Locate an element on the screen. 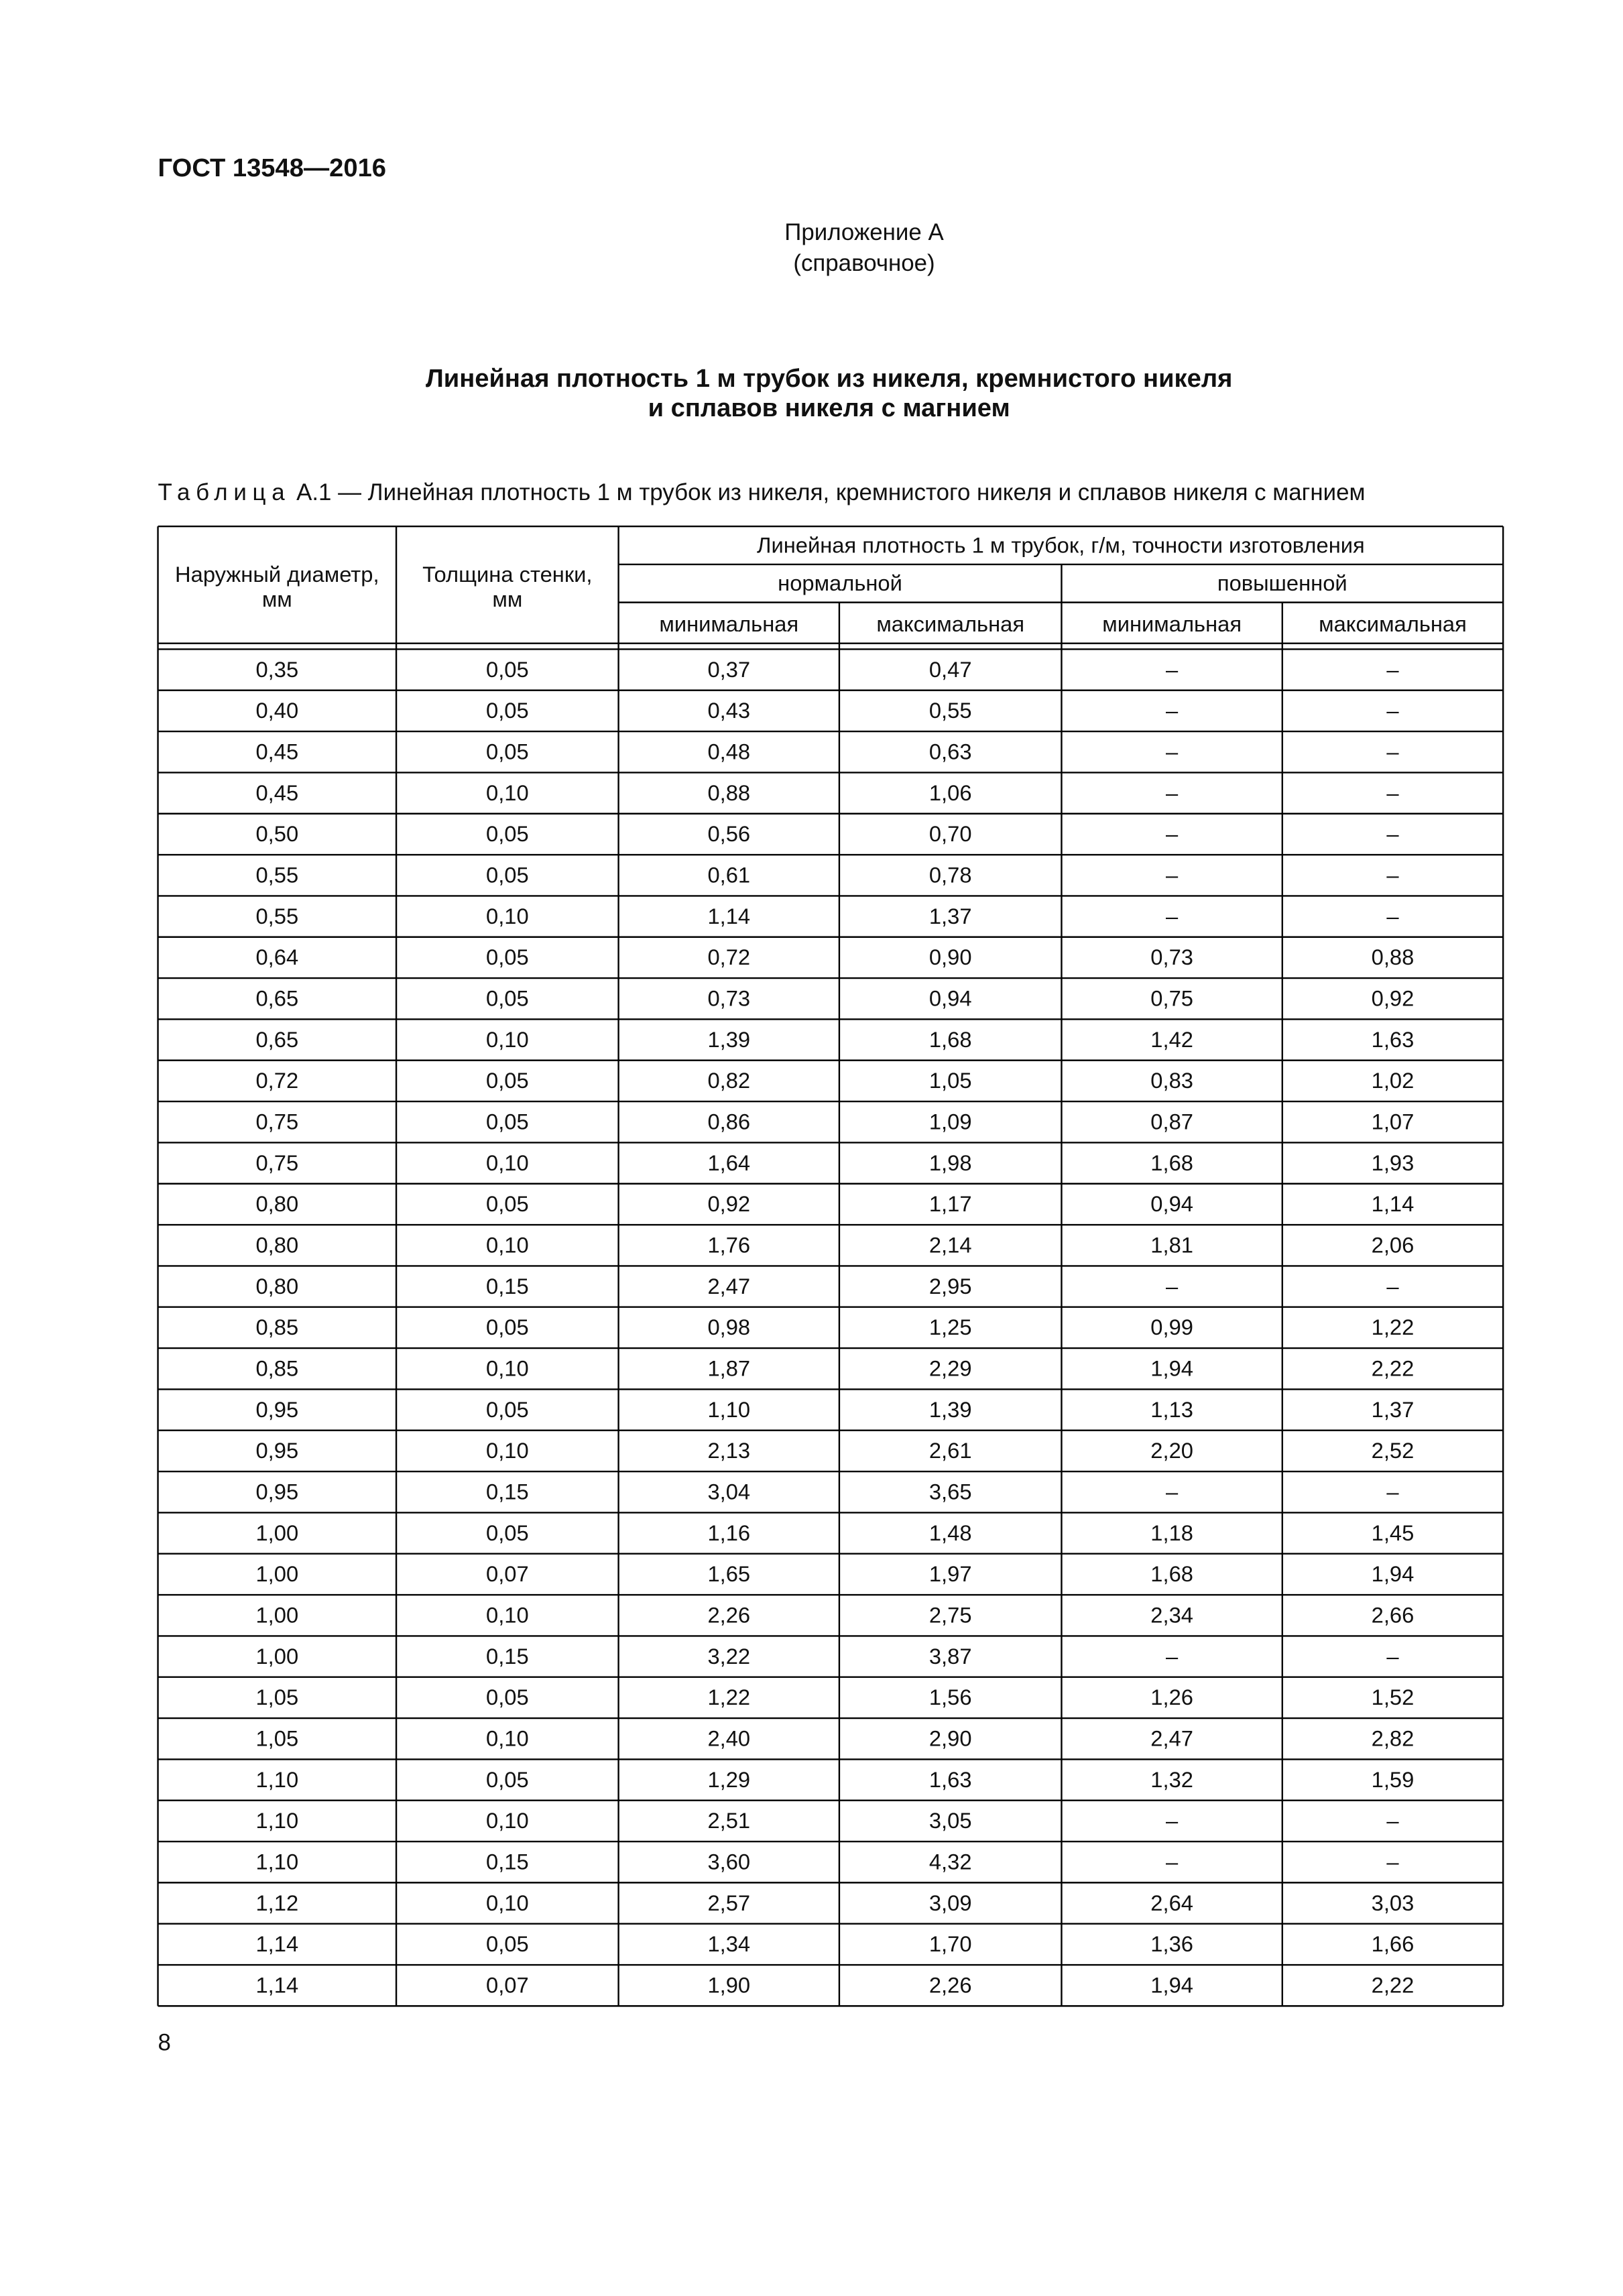 This screenshot has width=1623, height=2296. table-cell: 2,14 is located at coordinates (950, 1245).